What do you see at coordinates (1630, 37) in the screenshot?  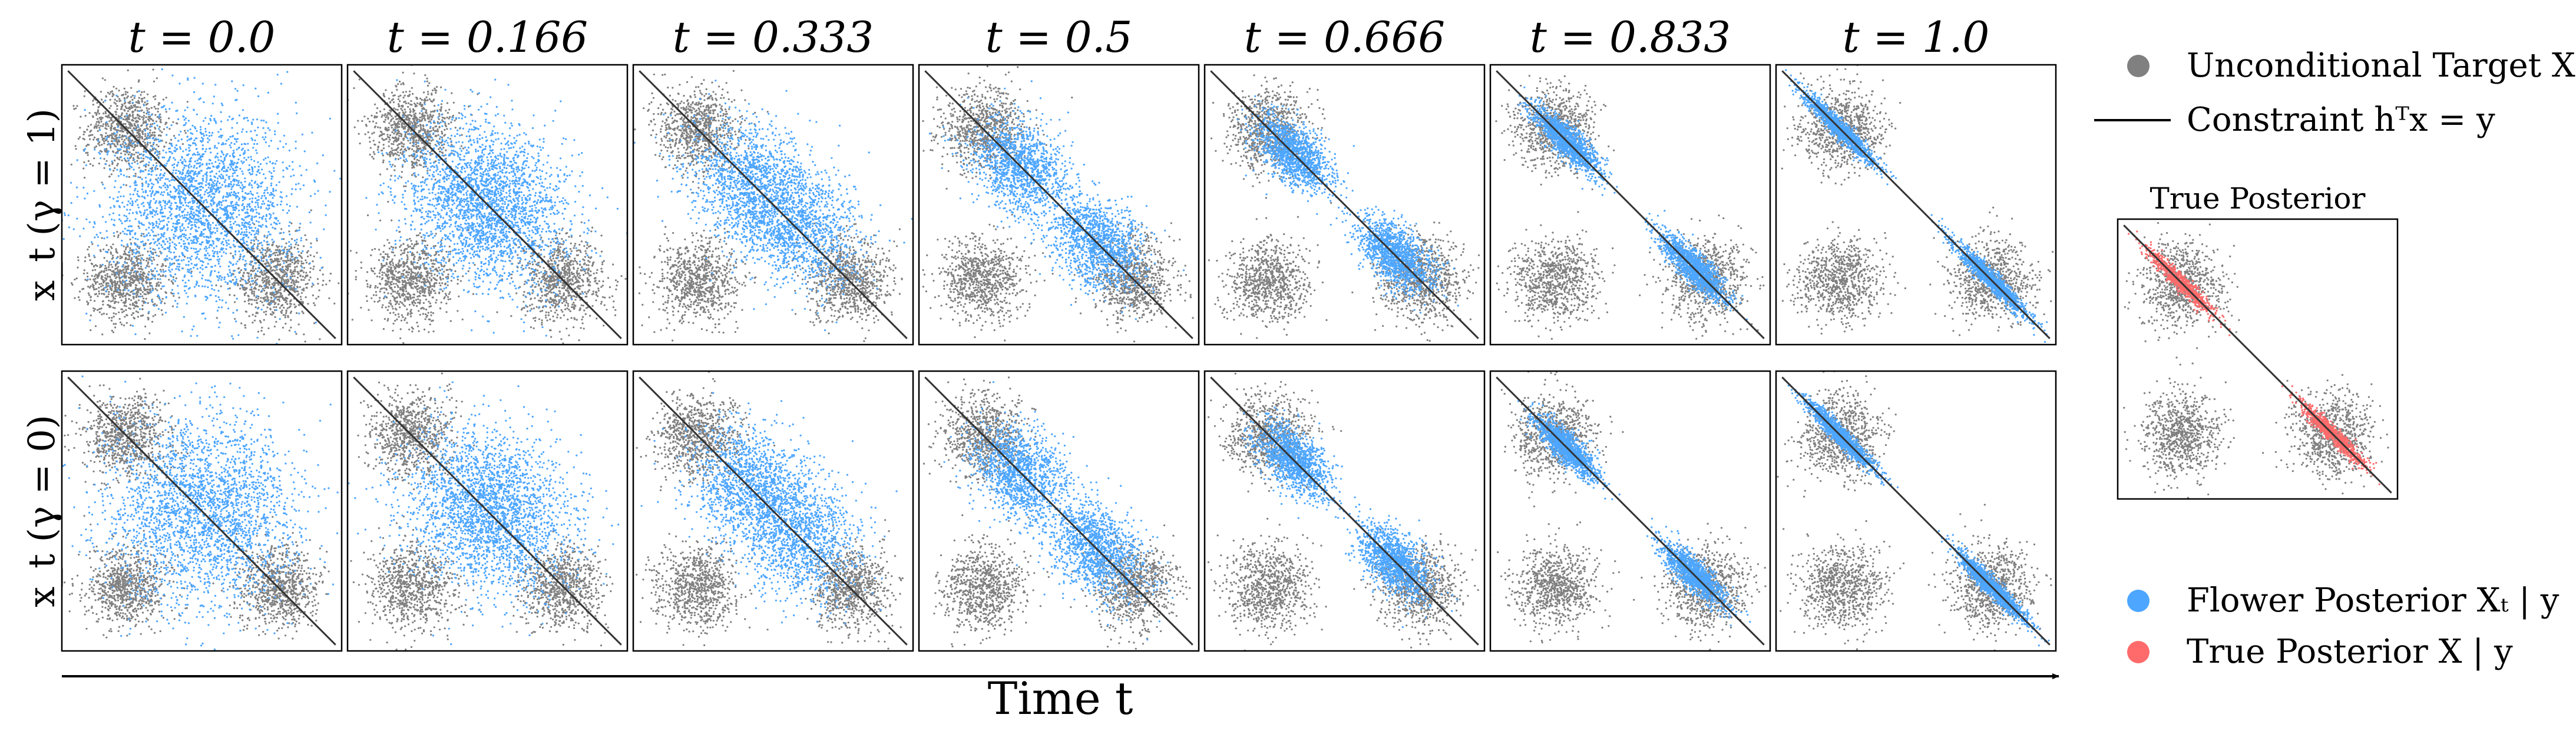 I see `column-title-6: t = 0.833` at bounding box center [1630, 37].